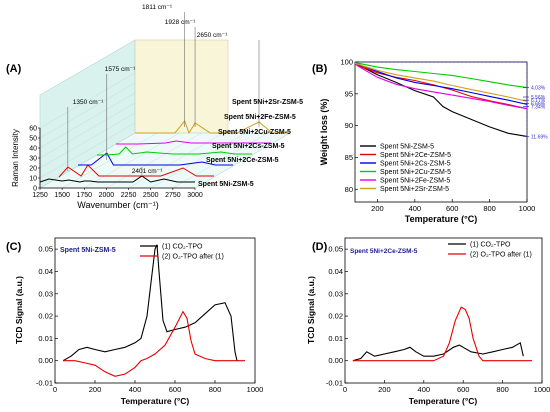 Image resolution: width=550 pixels, height=412 pixels. I want to click on a-ytick-label: 30, so click(33, 159).